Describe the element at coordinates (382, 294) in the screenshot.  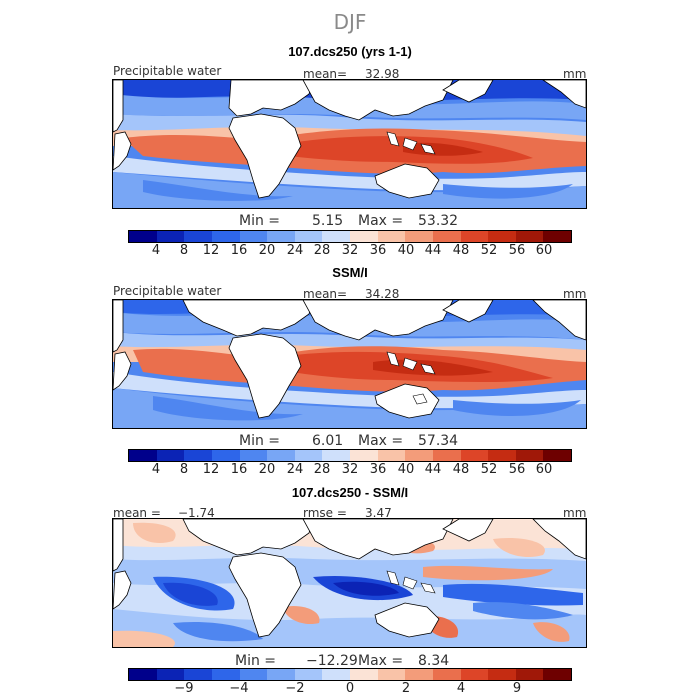
I see `mean-value: 34.28` at that location.